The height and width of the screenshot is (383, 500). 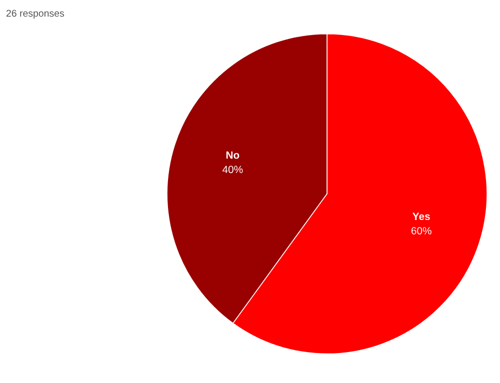 What do you see at coordinates (421, 216) in the screenshot?
I see `slice-label: Yes` at bounding box center [421, 216].